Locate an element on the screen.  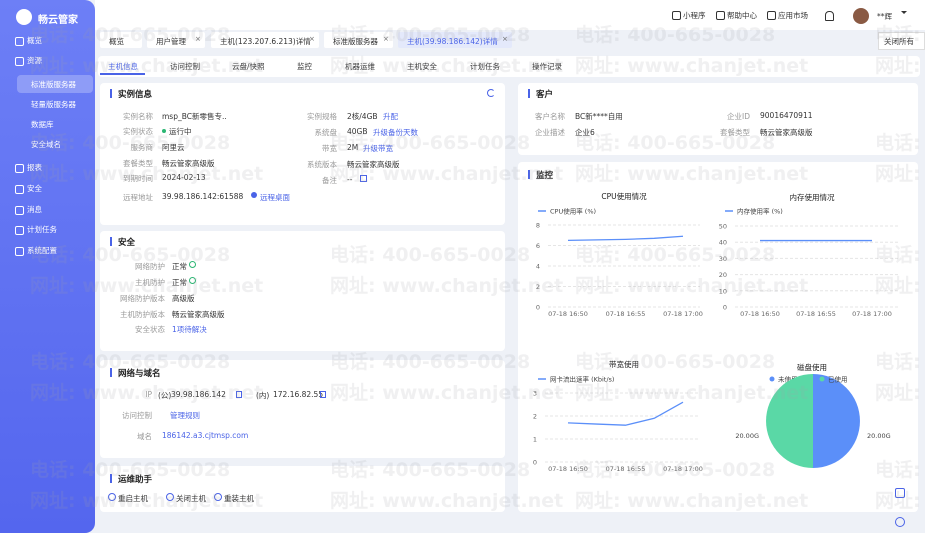
subtab: 访问控制 is located at coordinates (185, 66).